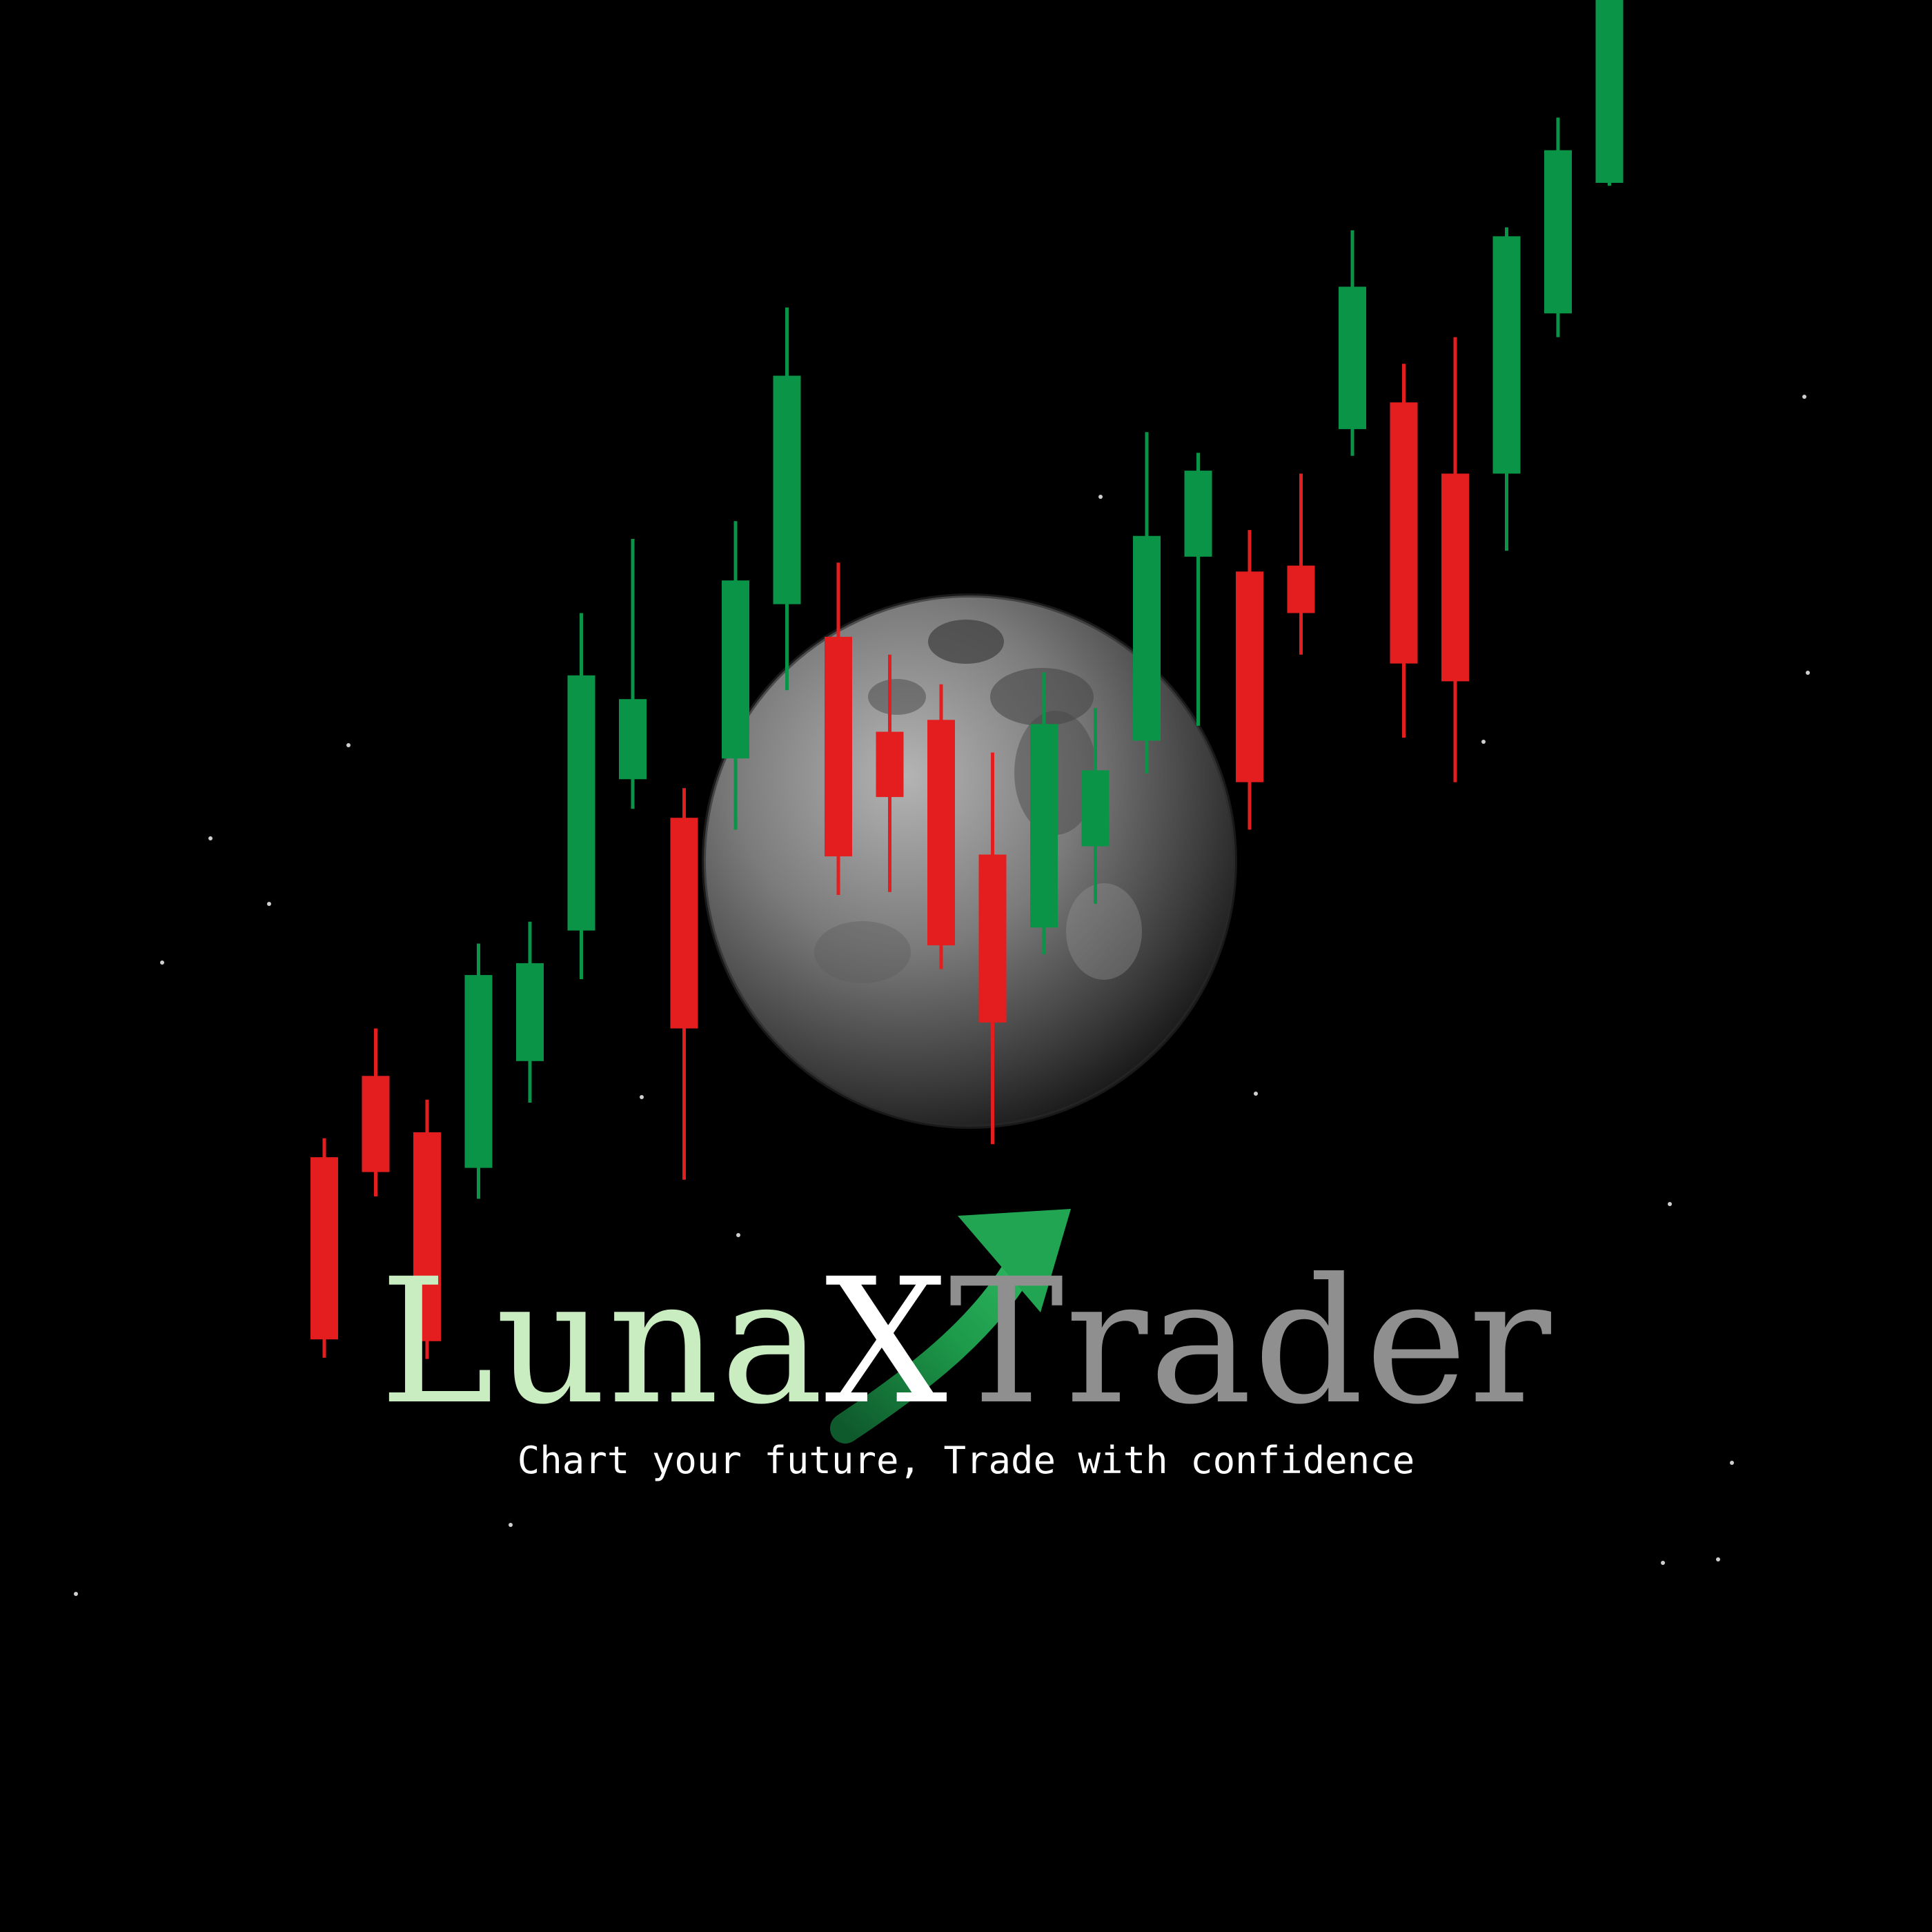 The image size is (1932, 1932). I want to click on brand-tagline: Chart your future, Trade with confidence, so click(966, 1460).